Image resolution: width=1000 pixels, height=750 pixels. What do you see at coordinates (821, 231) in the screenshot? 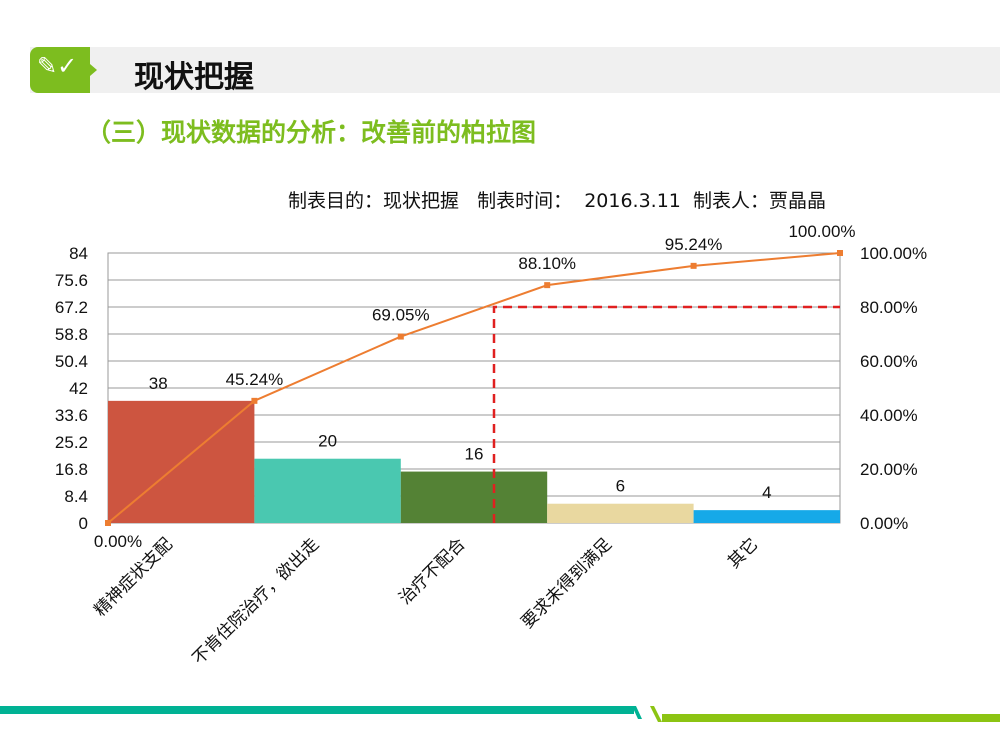
I see `cumulative-label: 100.00%` at bounding box center [821, 231].